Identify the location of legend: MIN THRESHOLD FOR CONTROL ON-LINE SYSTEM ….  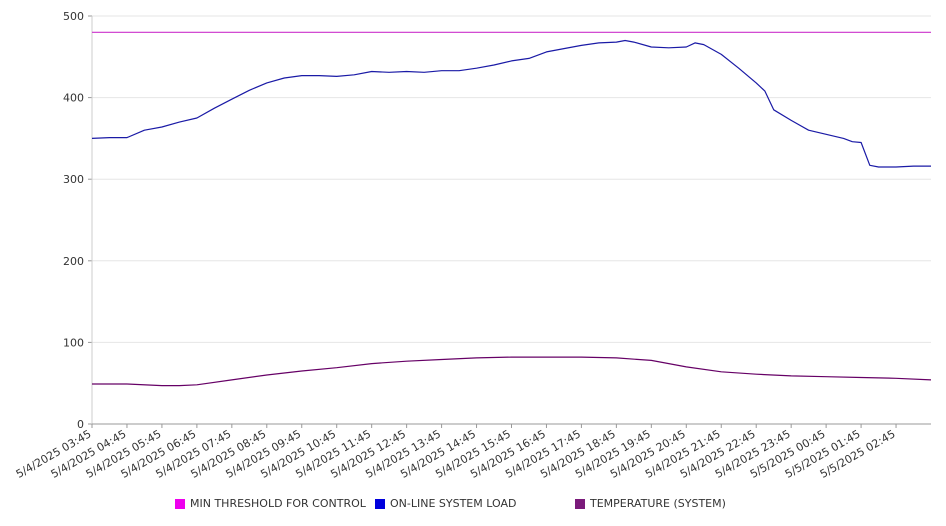
(473, 507).